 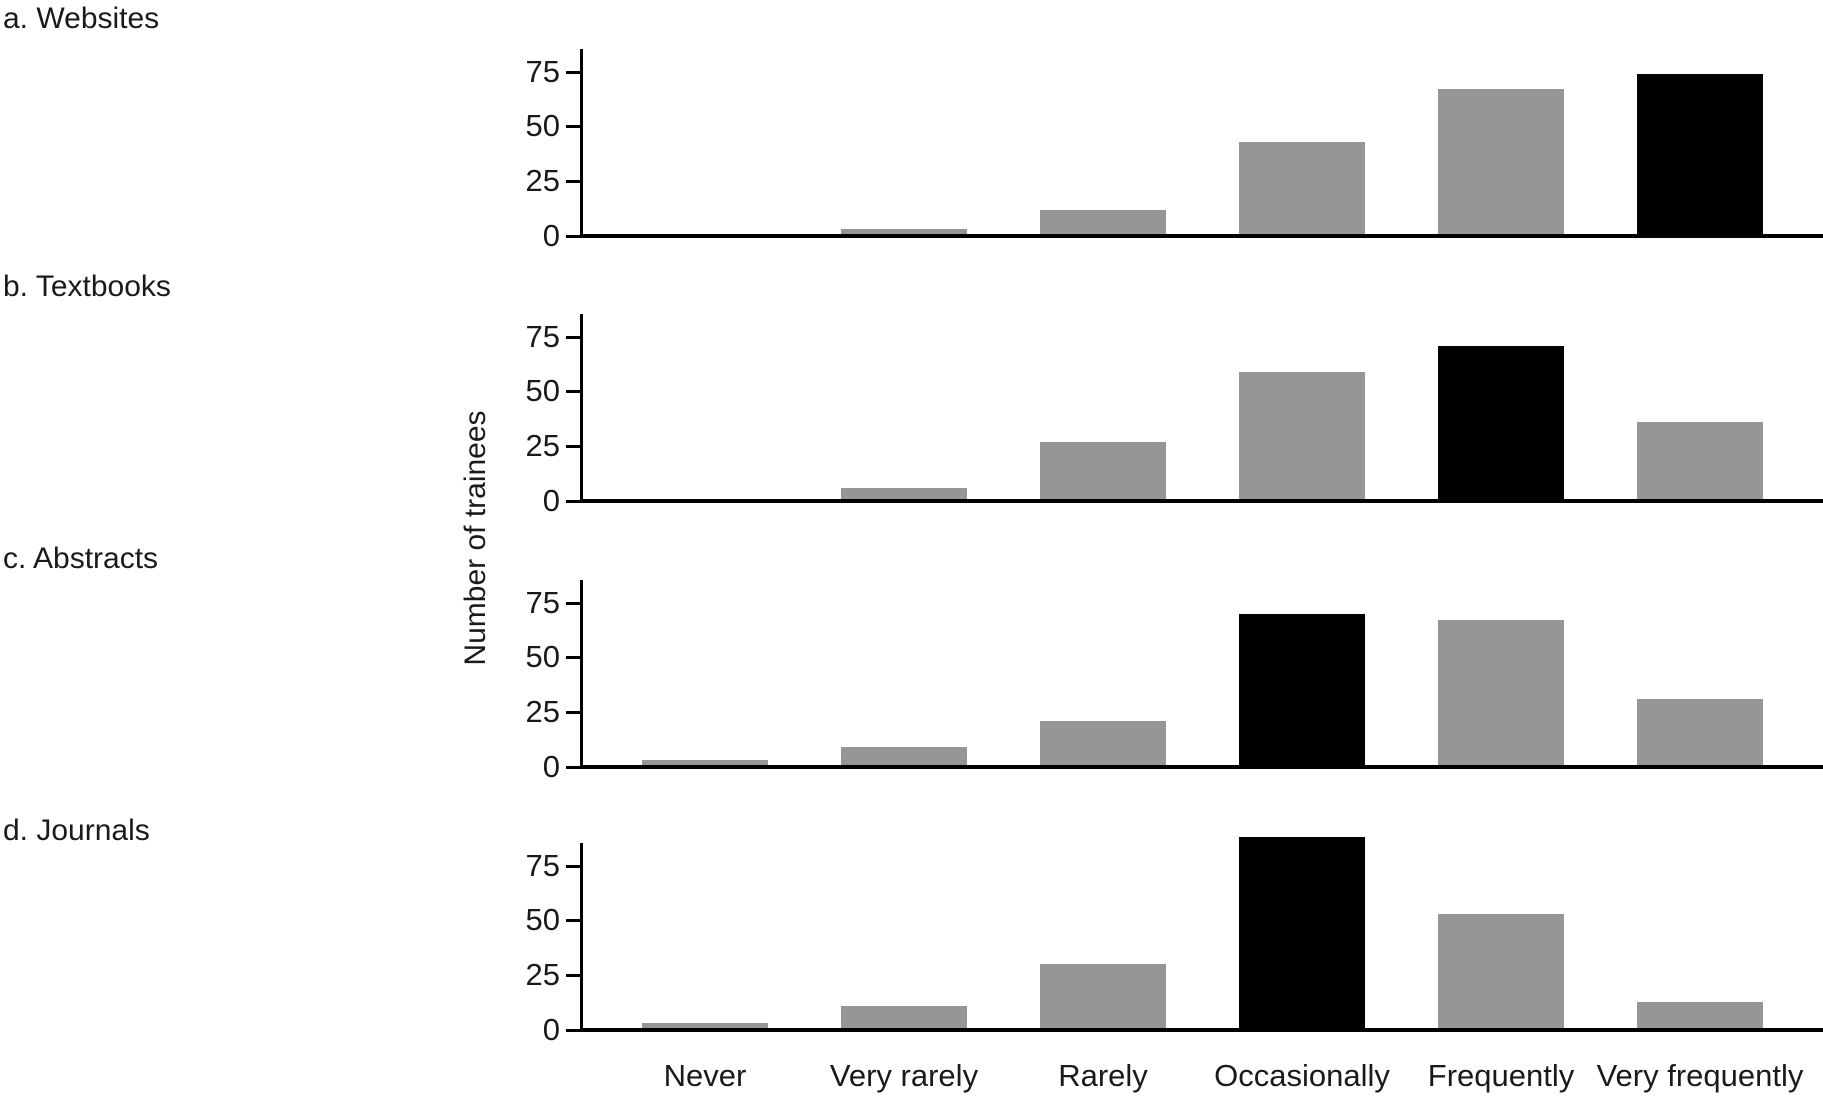 What do you see at coordinates (81, 18) in the screenshot?
I see `panel-title: a. Websites` at bounding box center [81, 18].